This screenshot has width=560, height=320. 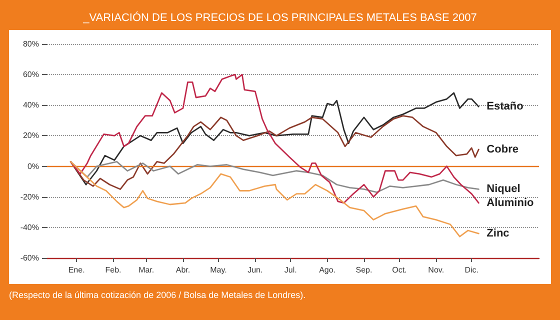 What do you see at coordinates (327, 270) in the screenshot?
I see `x-tick-label: Ago.` at bounding box center [327, 270].